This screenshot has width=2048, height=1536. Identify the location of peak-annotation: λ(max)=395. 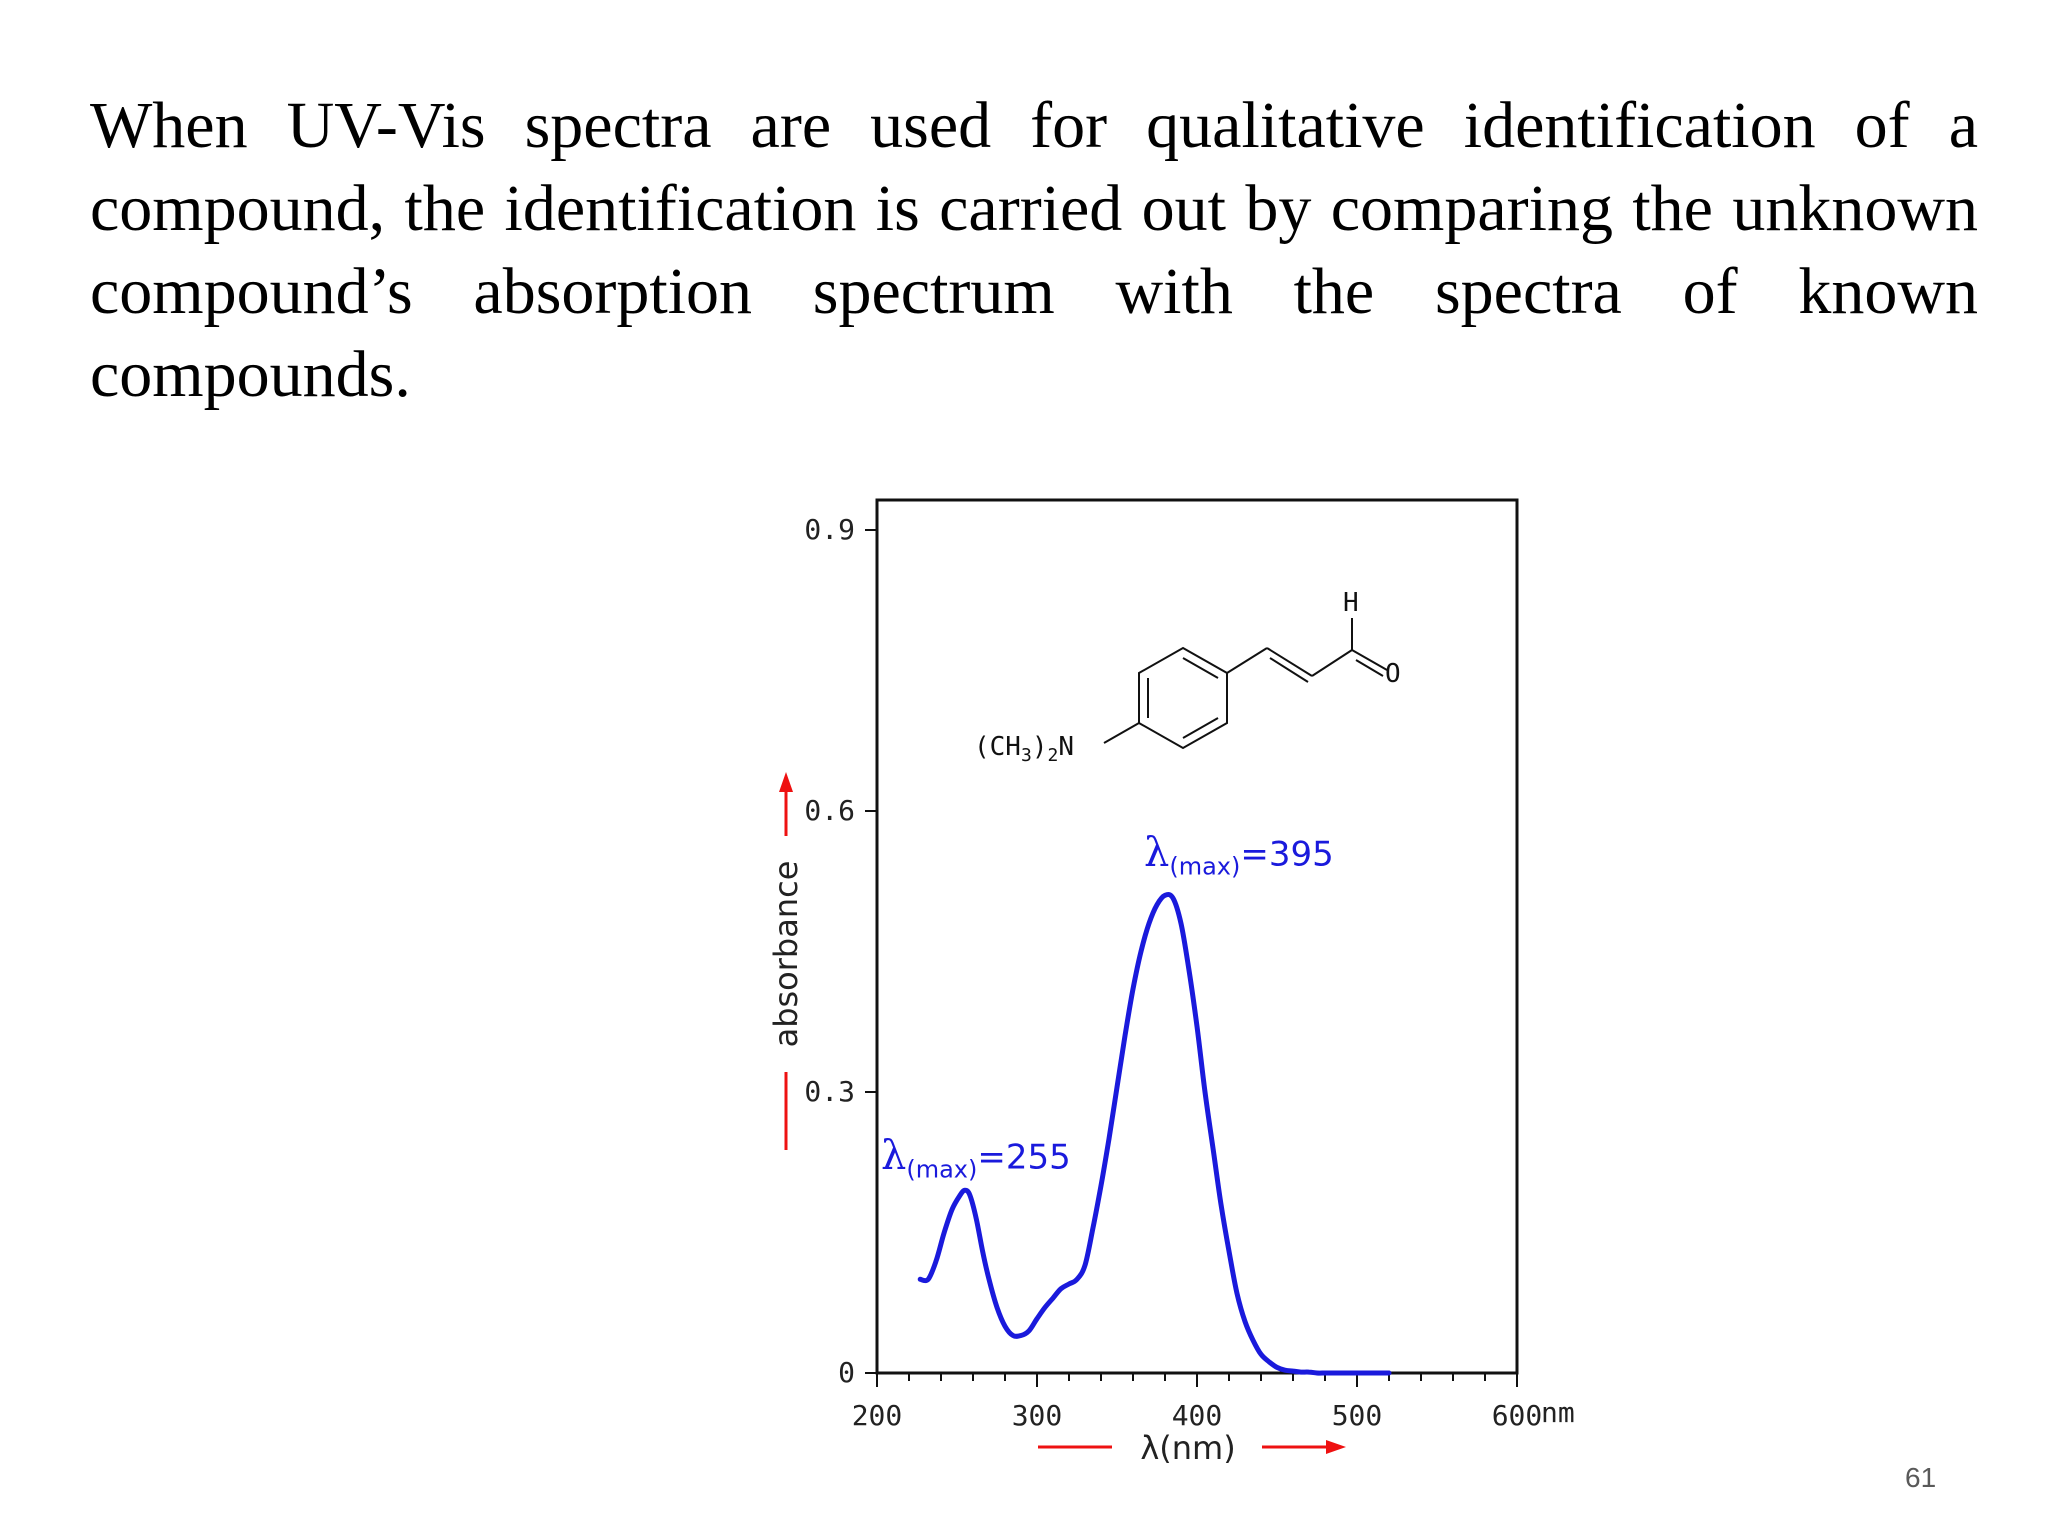
(1239, 854).